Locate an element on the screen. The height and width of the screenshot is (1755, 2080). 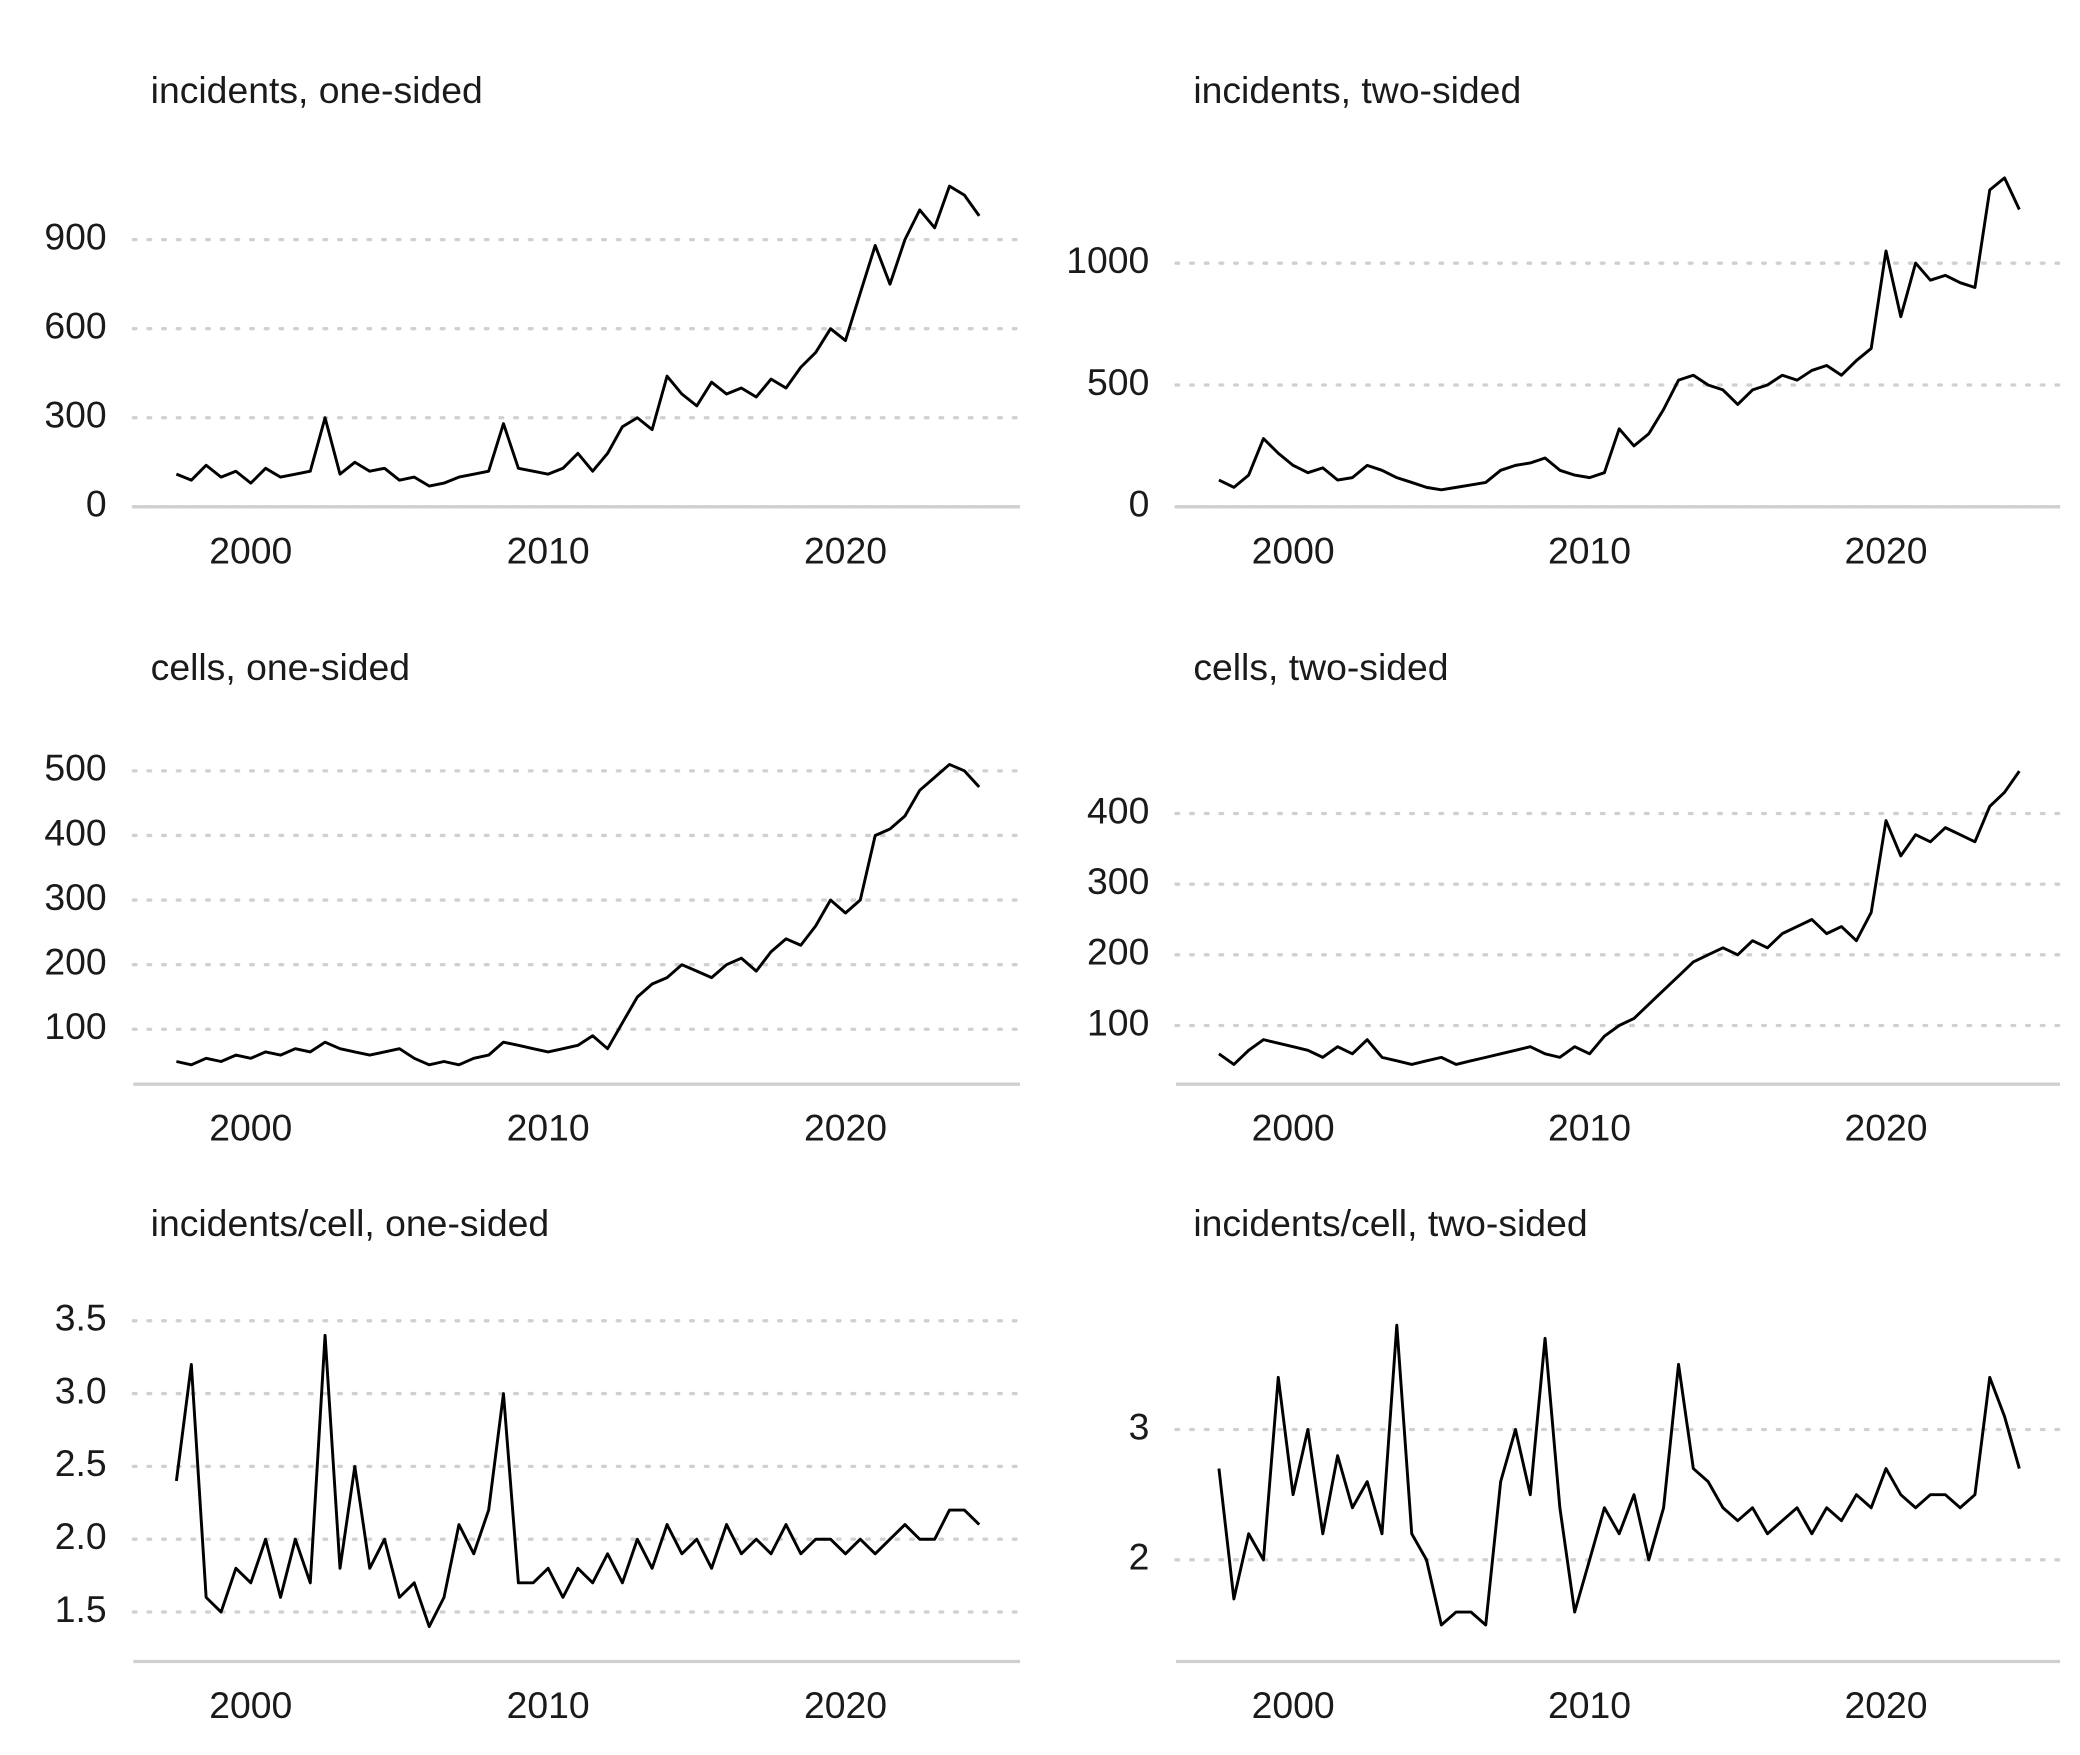
panel-title: incidents, one-sided is located at coordinates (316, 90).